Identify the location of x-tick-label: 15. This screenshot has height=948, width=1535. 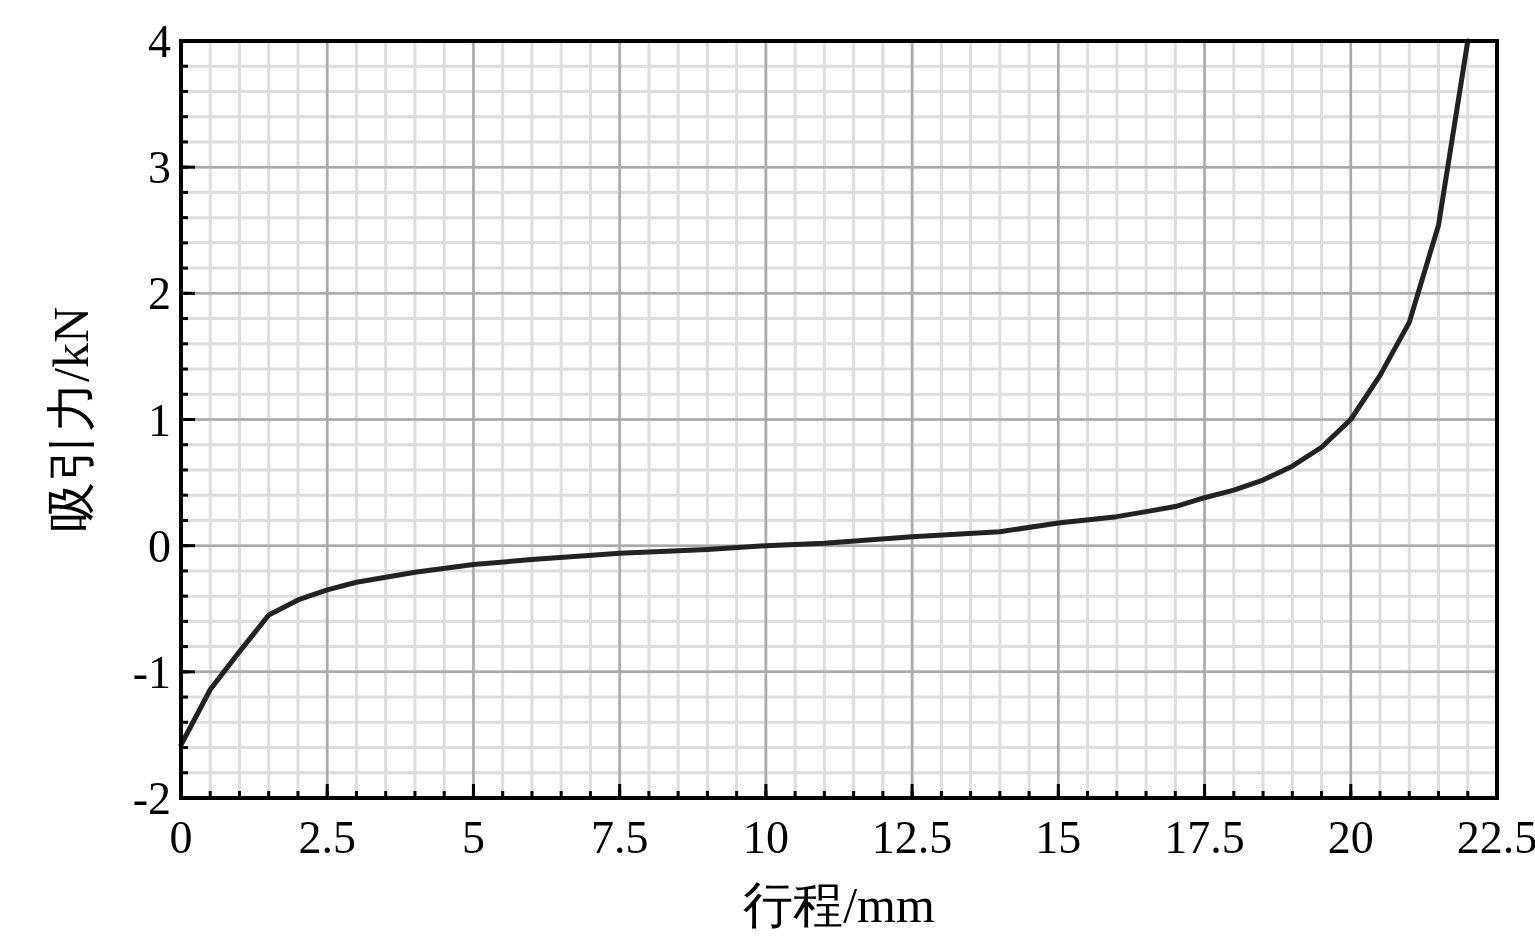
(1058, 837).